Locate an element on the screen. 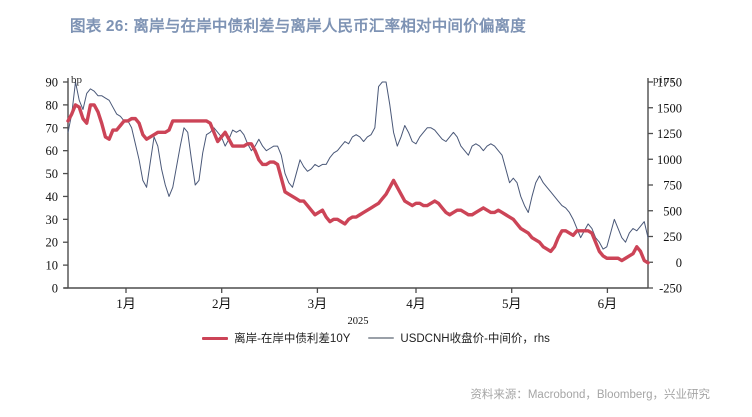  page-title: 图表 26: 离岸与在岸中债利差与离岸人民币汇率相对中间价偏离度 is located at coordinates (298, 26).